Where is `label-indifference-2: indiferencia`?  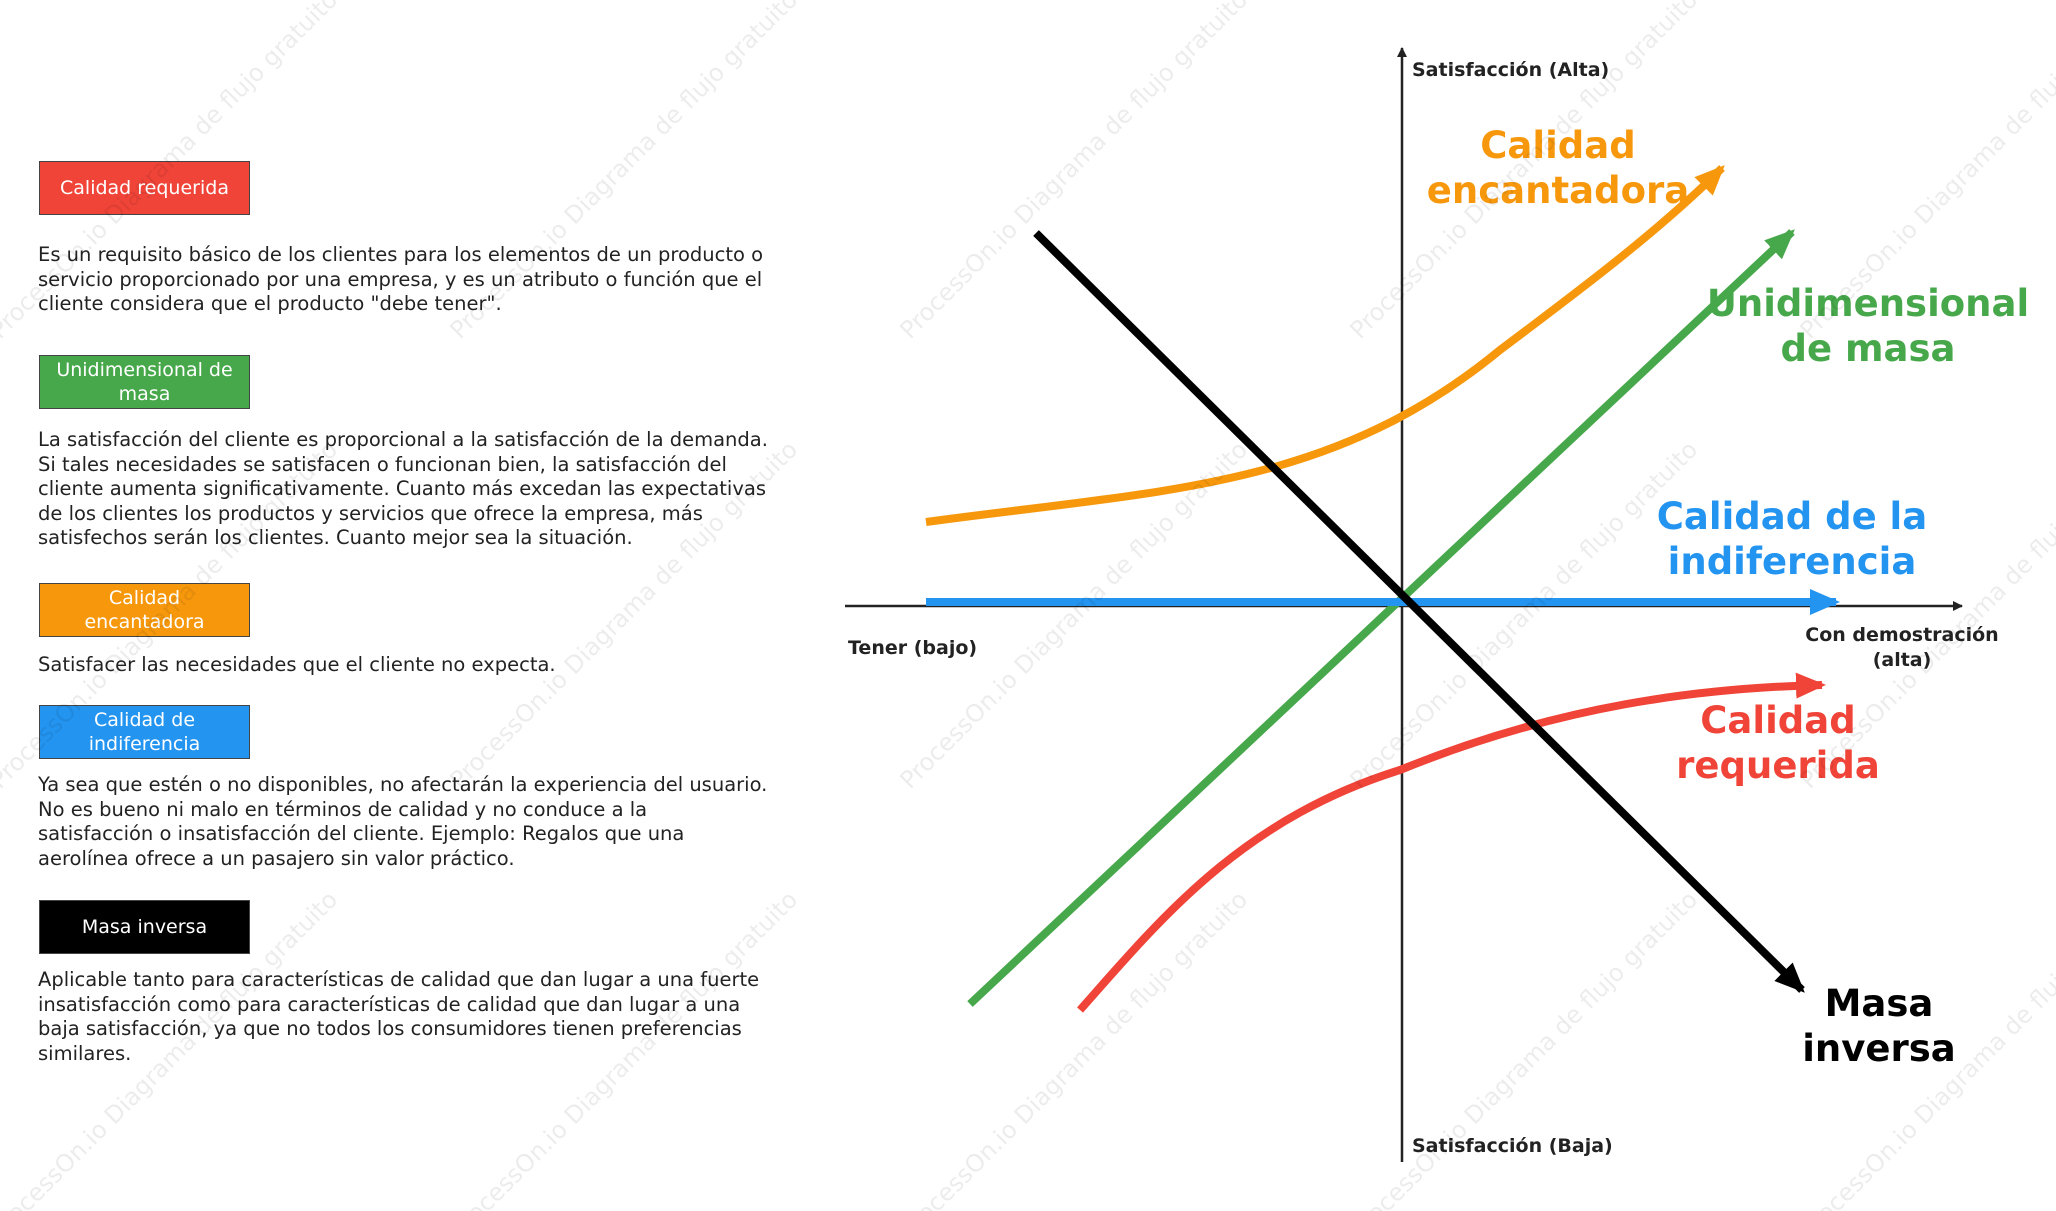
label-indifference-2: indiferencia is located at coordinates (1792, 561).